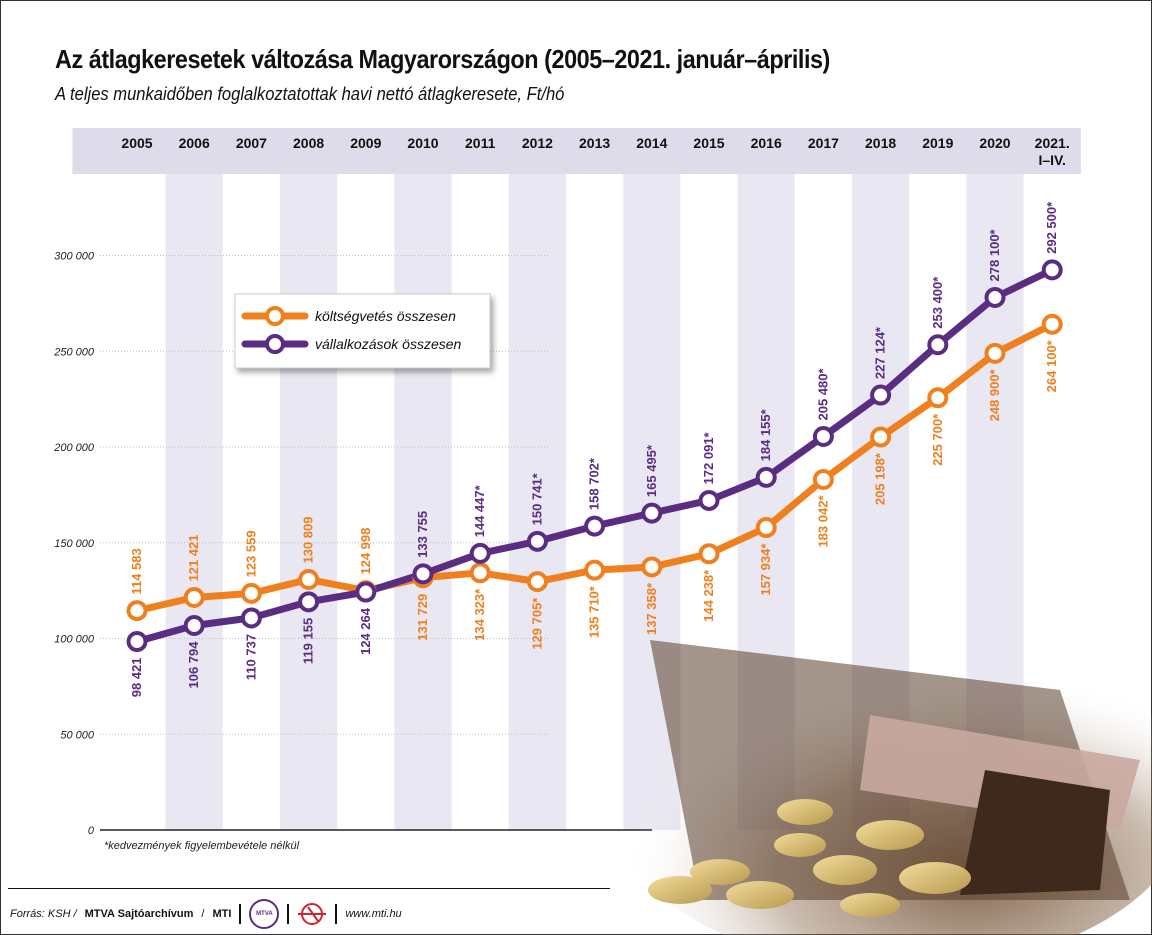 The image size is (1152, 935). What do you see at coordinates (203, 914) in the screenshot?
I see `source-slash: /` at bounding box center [203, 914].